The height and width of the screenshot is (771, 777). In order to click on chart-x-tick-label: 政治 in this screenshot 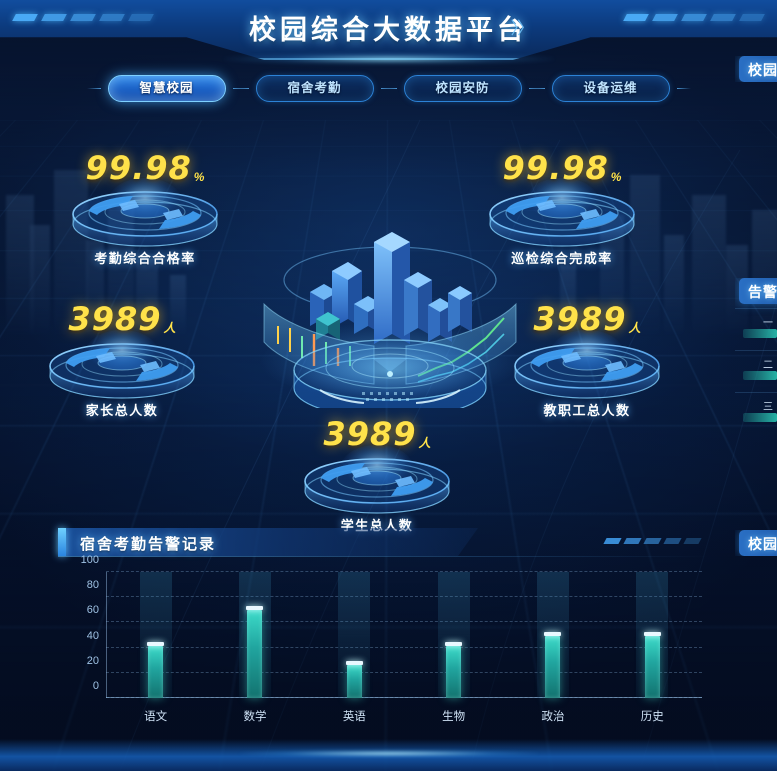, I will do `click(553, 717)`.